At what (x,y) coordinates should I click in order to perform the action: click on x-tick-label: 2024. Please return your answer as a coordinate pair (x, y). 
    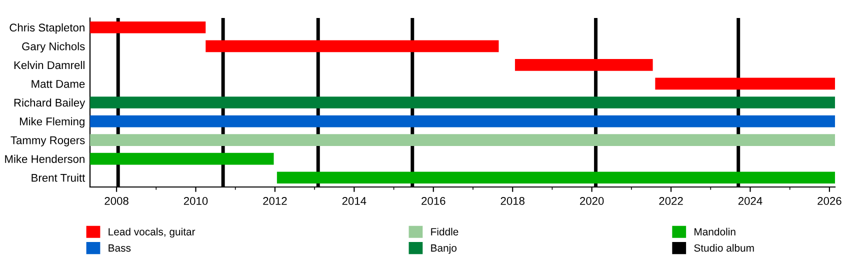
    Looking at the image, I should click on (750, 201).